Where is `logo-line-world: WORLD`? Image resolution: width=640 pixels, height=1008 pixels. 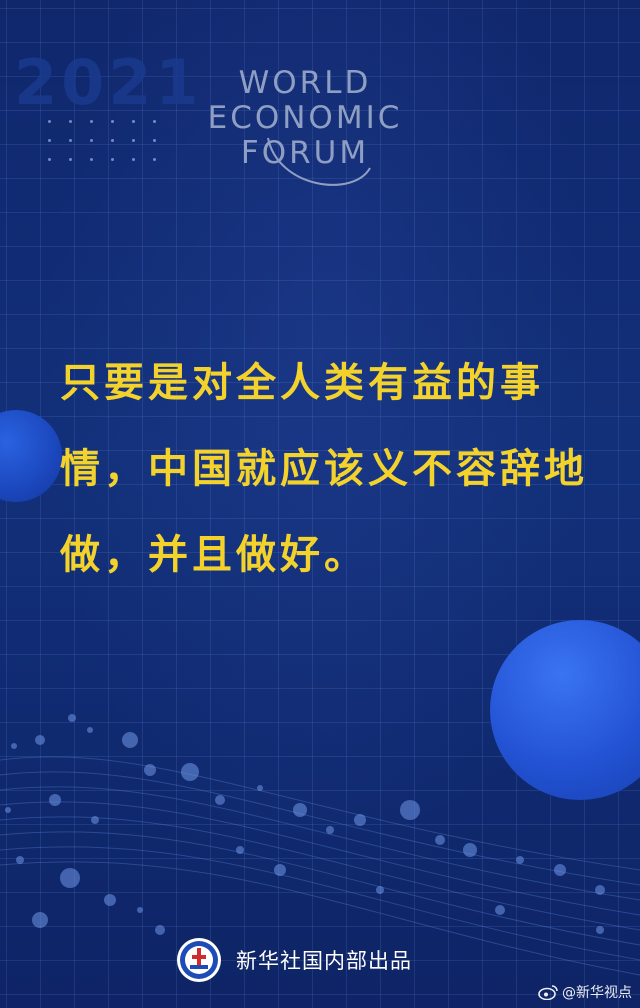 logo-line-world: WORLD is located at coordinates (305, 83).